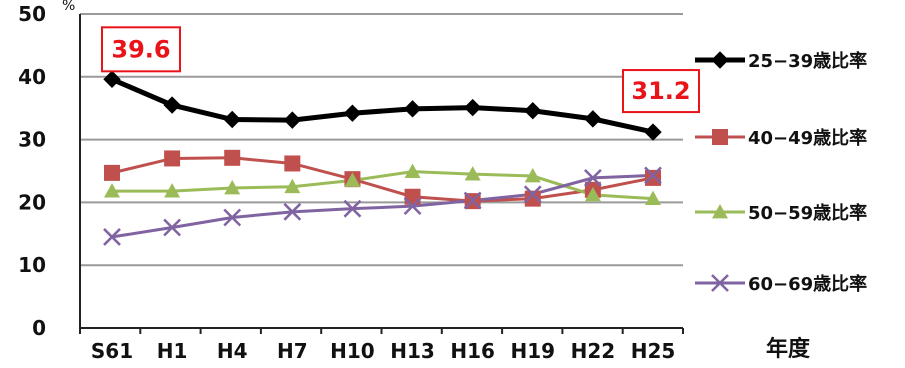 The width and height of the screenshot is (905, 368). I want to click on y-tick-label-50: 50, so click(32, 14).